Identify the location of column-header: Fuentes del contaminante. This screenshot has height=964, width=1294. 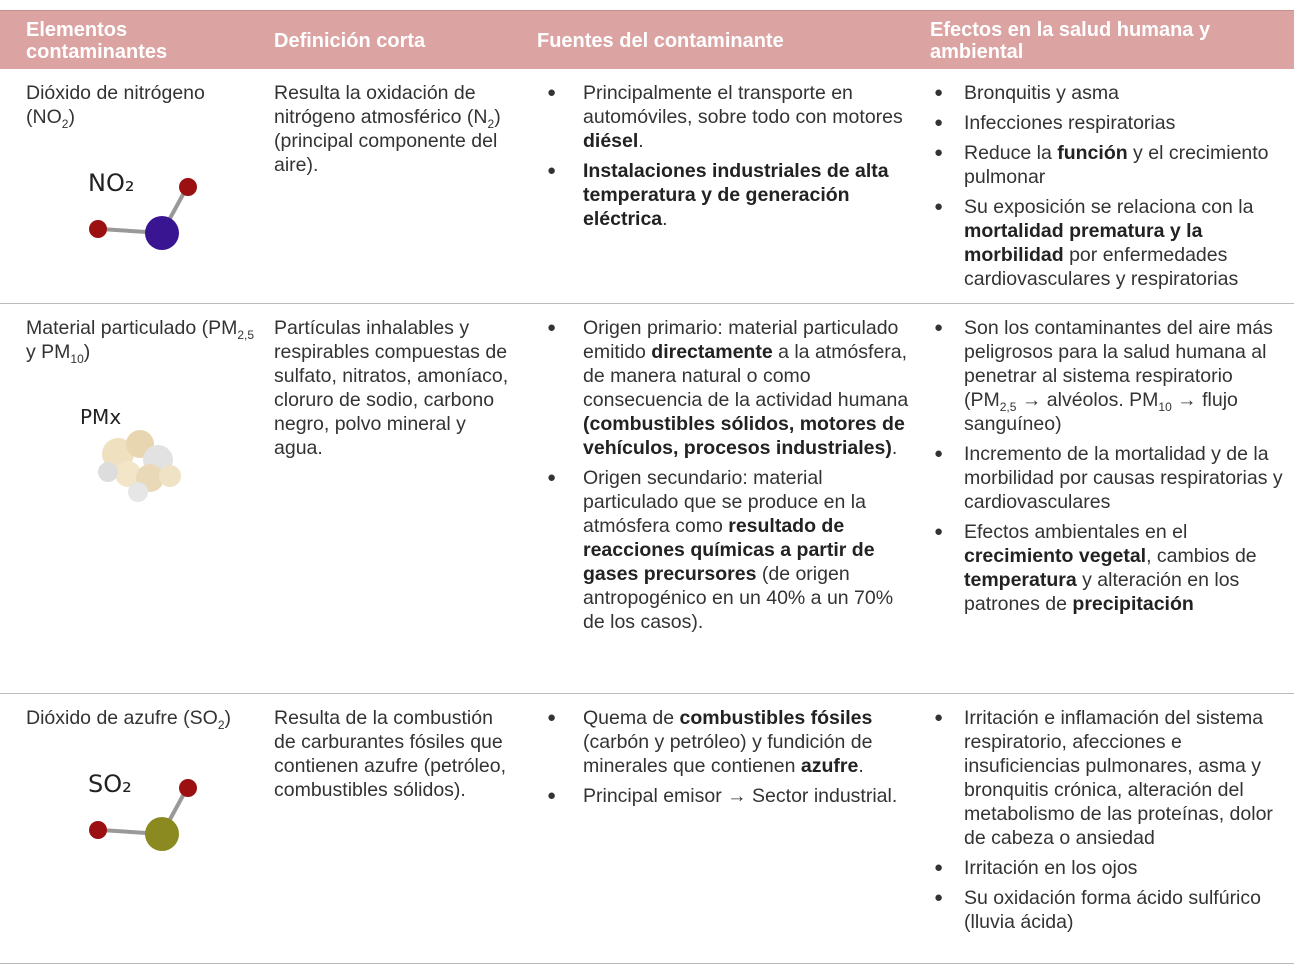
(721, 39).